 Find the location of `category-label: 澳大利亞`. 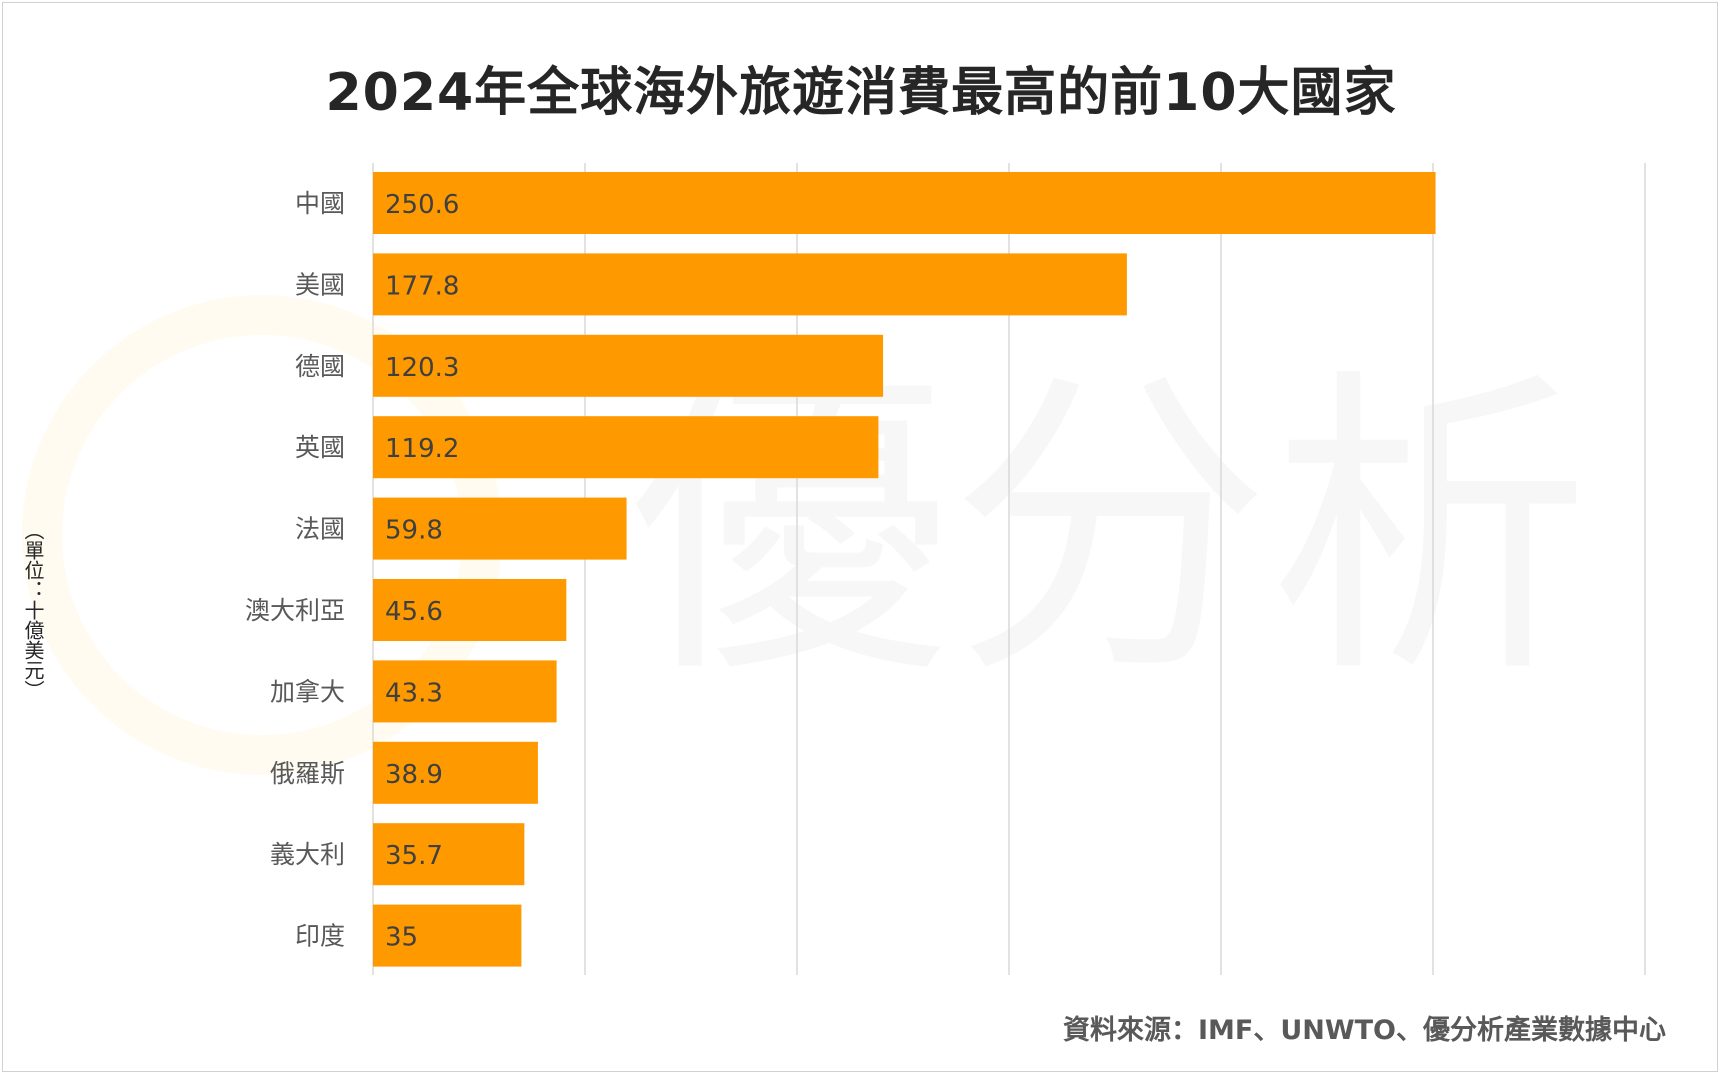

category-label: 澳大利亞 is located at coordinates (295, 610).